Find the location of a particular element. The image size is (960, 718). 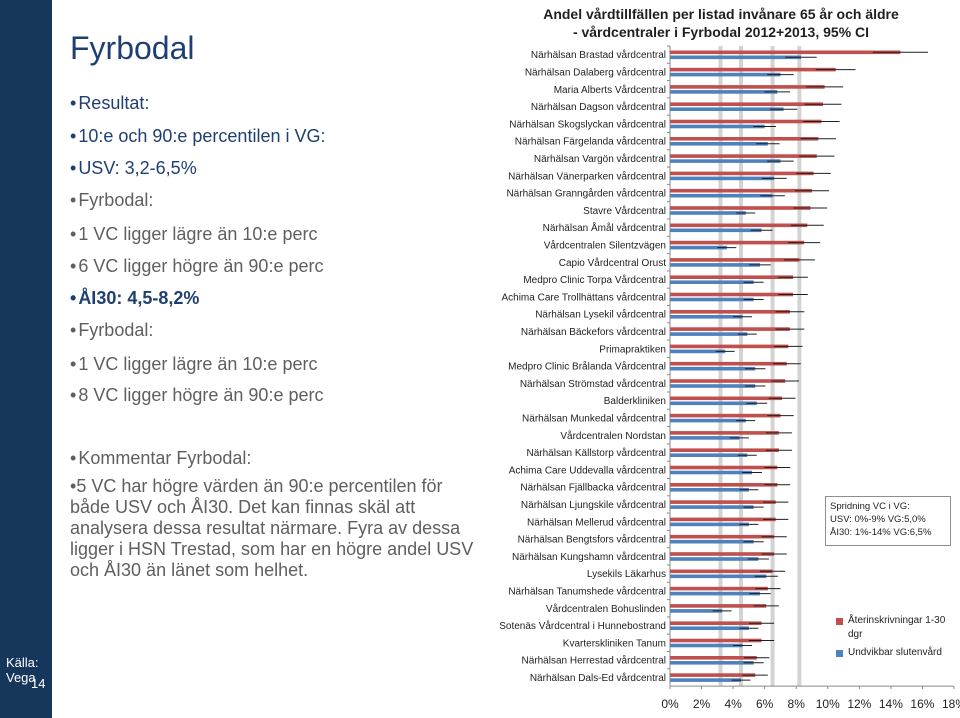

category-label: Närhälsan Munkedal vårdcentral is located at coordinates (594, 418).